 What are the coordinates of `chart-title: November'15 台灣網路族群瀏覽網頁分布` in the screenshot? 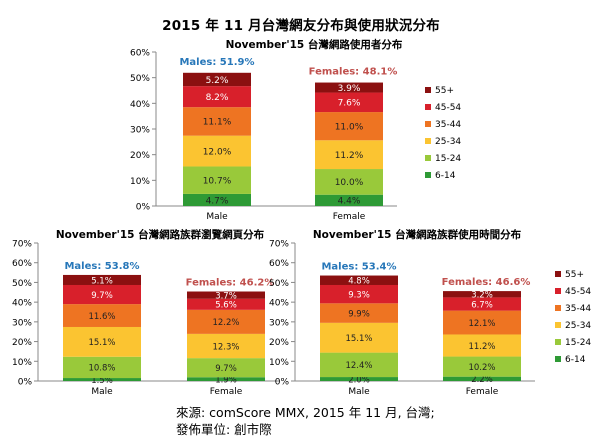 It's located at (160, 234).